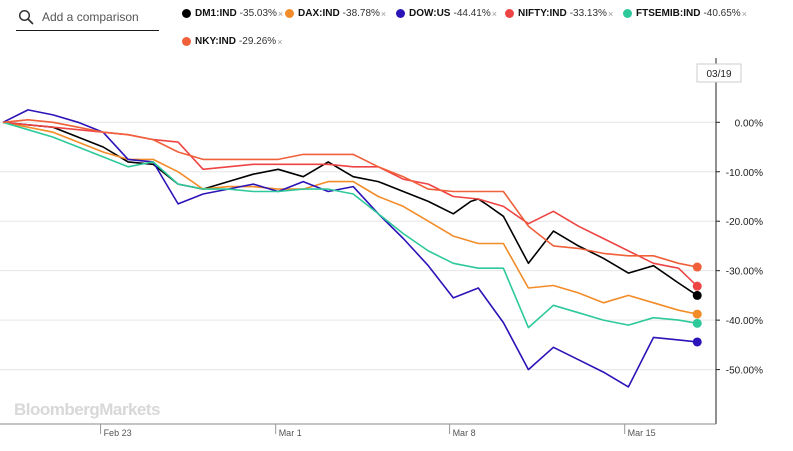  I want to click on legend-name: NIFTY:IND, so click(542, 13).